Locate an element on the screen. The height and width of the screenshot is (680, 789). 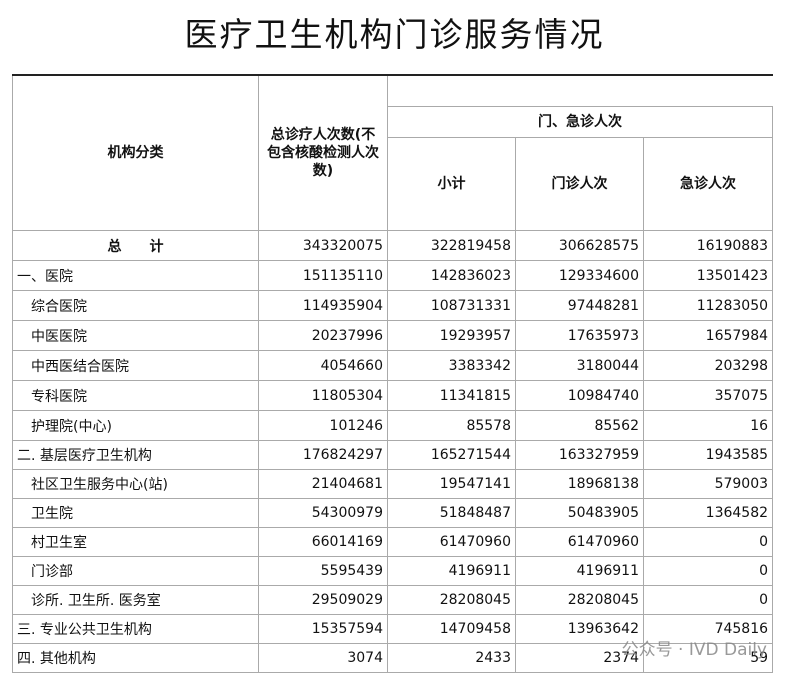
label-cell: 四. 其他机构 is located at coordinates (135, 658).